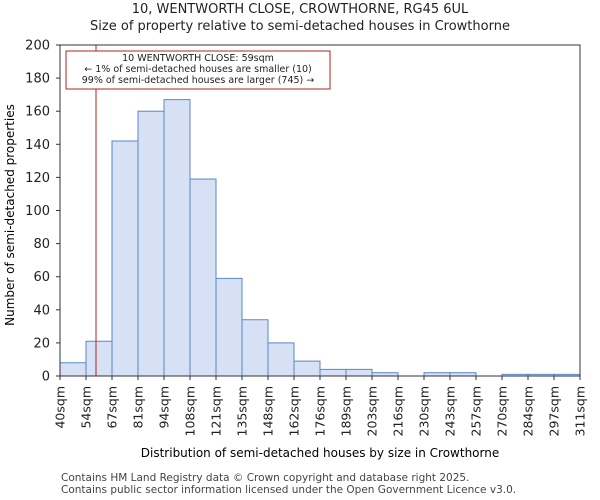  I want to click on histogram-bar-135sqm, so click(255, 348).